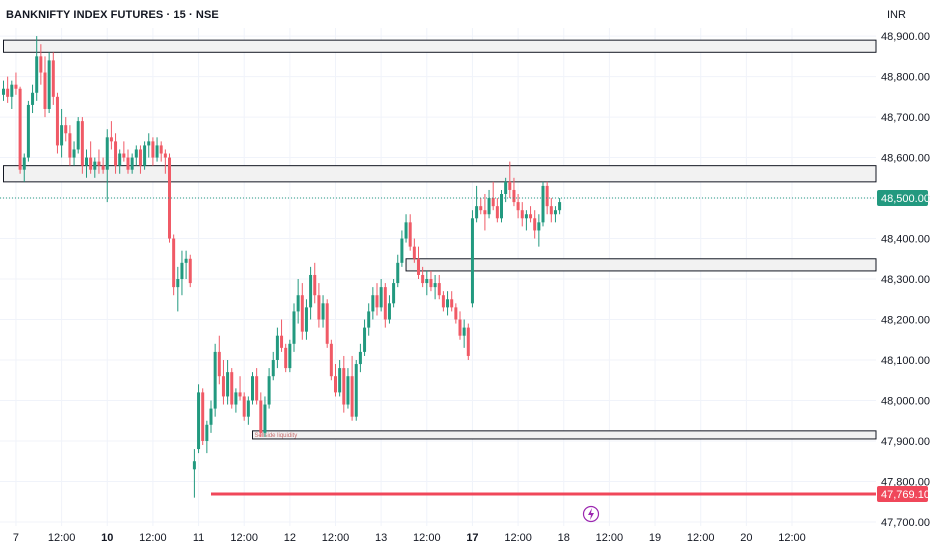 The height and width of the screenshot is (550, 932). I want to click on y-tick-label: 48,100.00, so click(905, 361).